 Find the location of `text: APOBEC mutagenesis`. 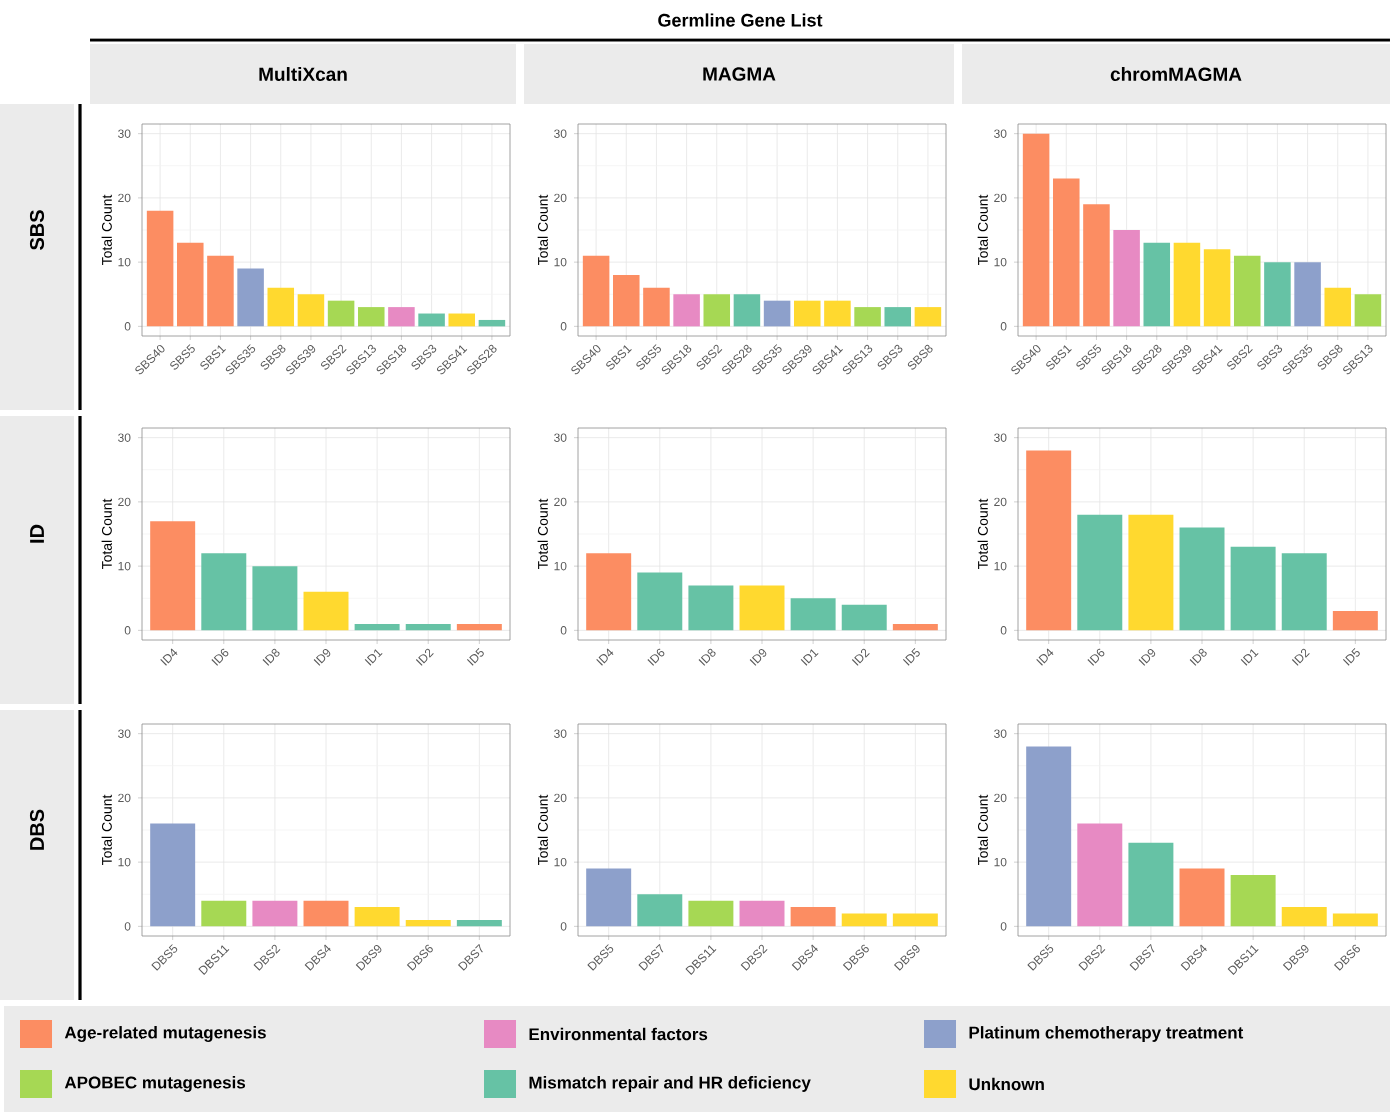

text: APOBEC mutagenesis is located at coordinates (155, 1084).